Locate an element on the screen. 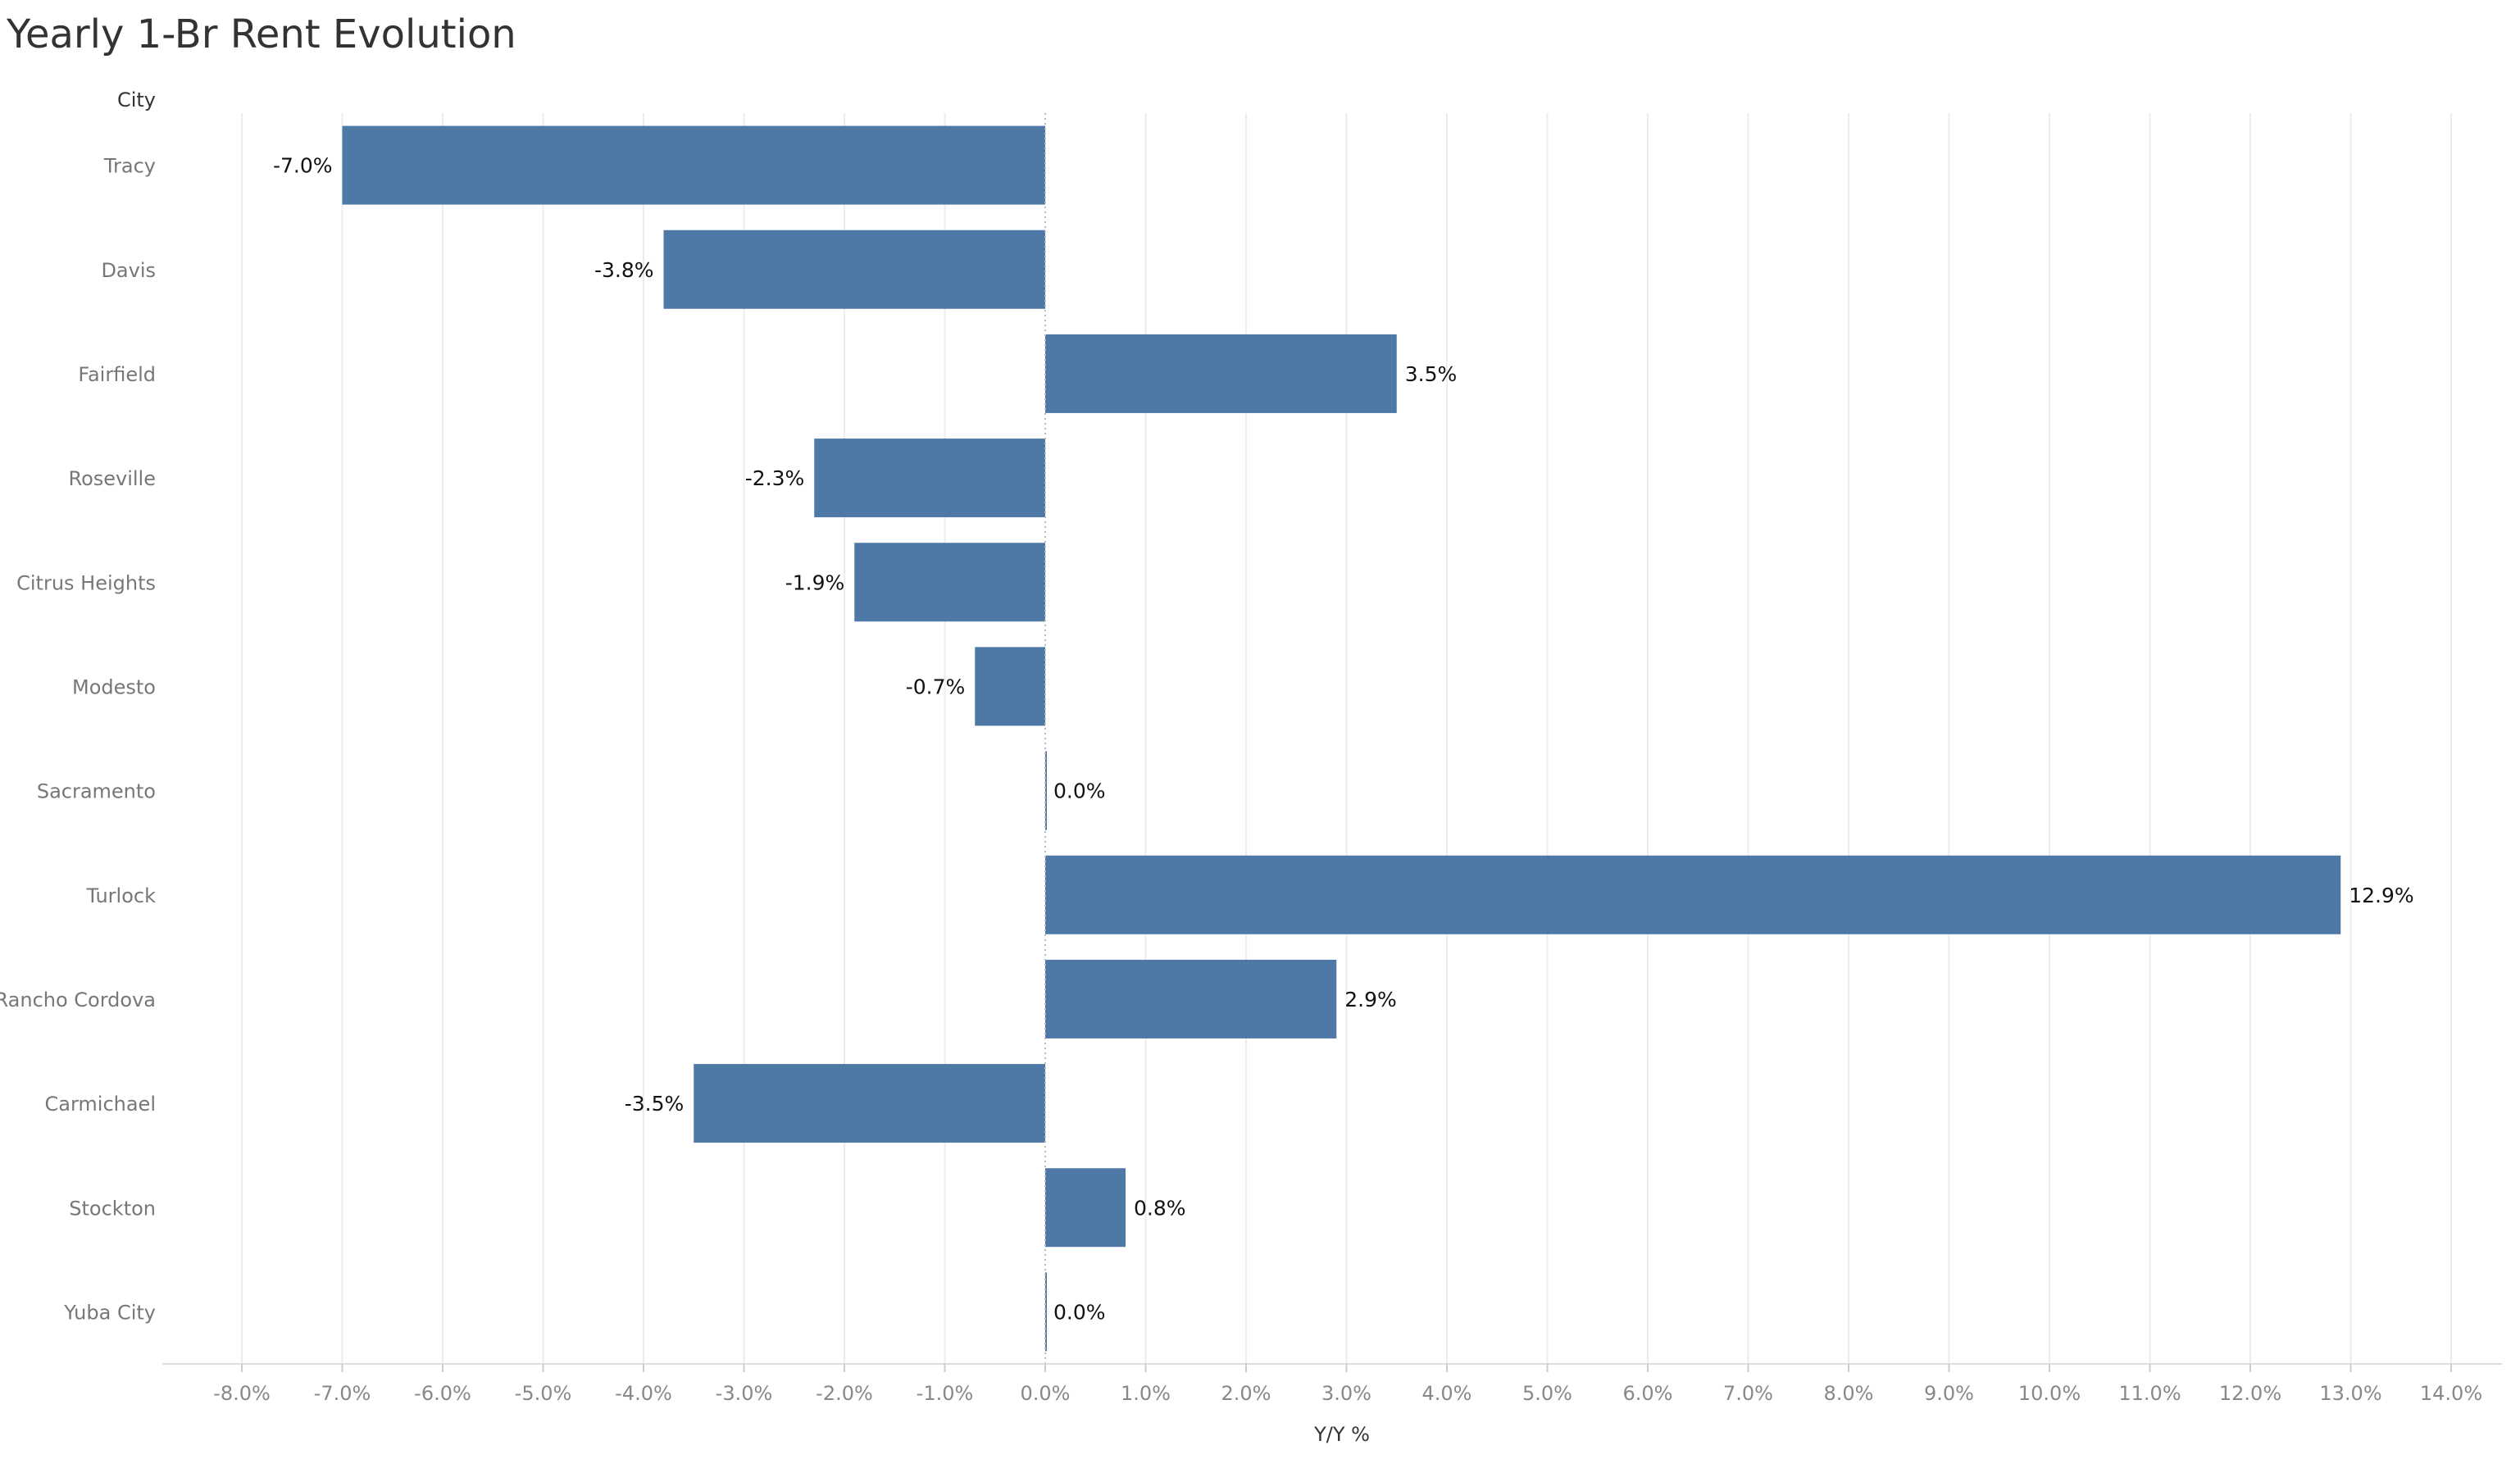 The image size is (2520, 1459). data-label: -1.9% is located at coordinates (815, 582).